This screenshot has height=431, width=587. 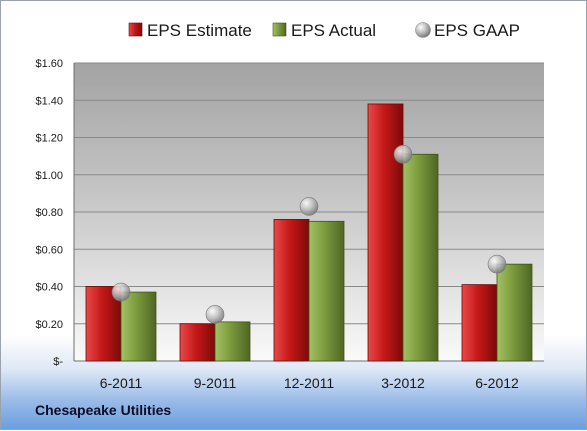 What do you see at coordinates (121, 383) in the screenshot?
I see `x-tick-label: 6-2011` at bounding box center [121, 383].